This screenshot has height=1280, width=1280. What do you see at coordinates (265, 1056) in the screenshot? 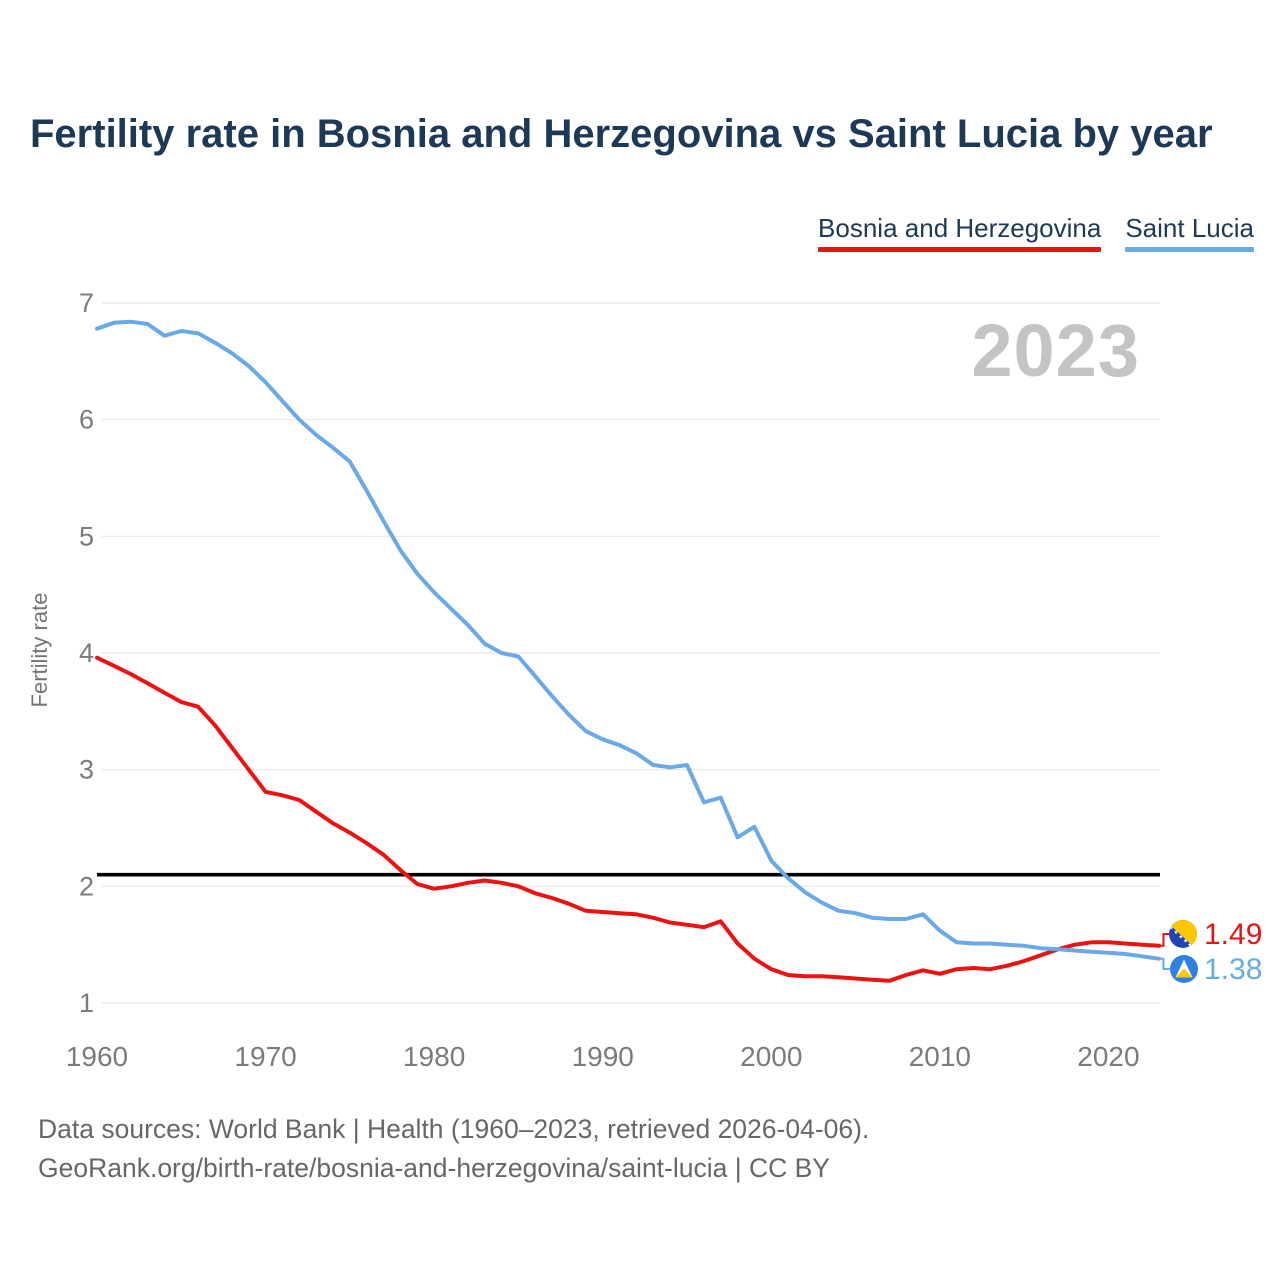
I see `x-tick-label-1970: 1970` at bounding box center [265, 1056].